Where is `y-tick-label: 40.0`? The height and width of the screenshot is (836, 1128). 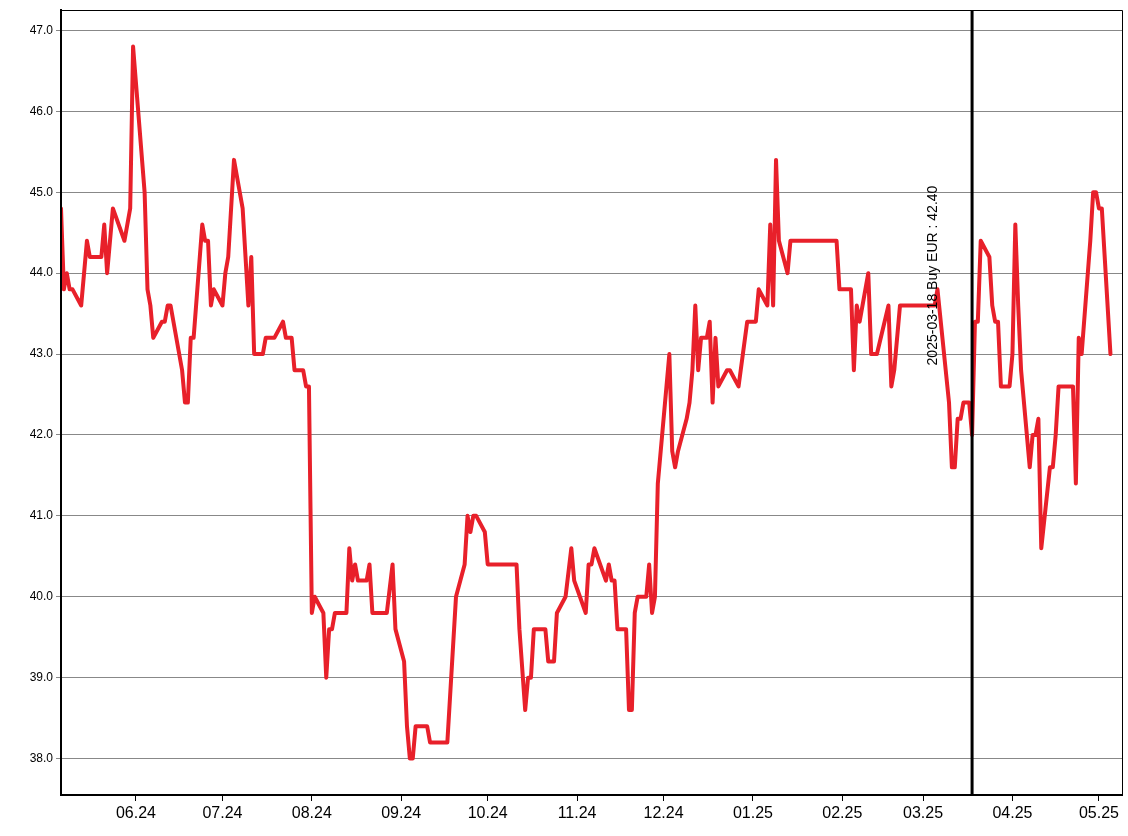 y-tick-label: 40.0 is located at coordinates (41, 596).